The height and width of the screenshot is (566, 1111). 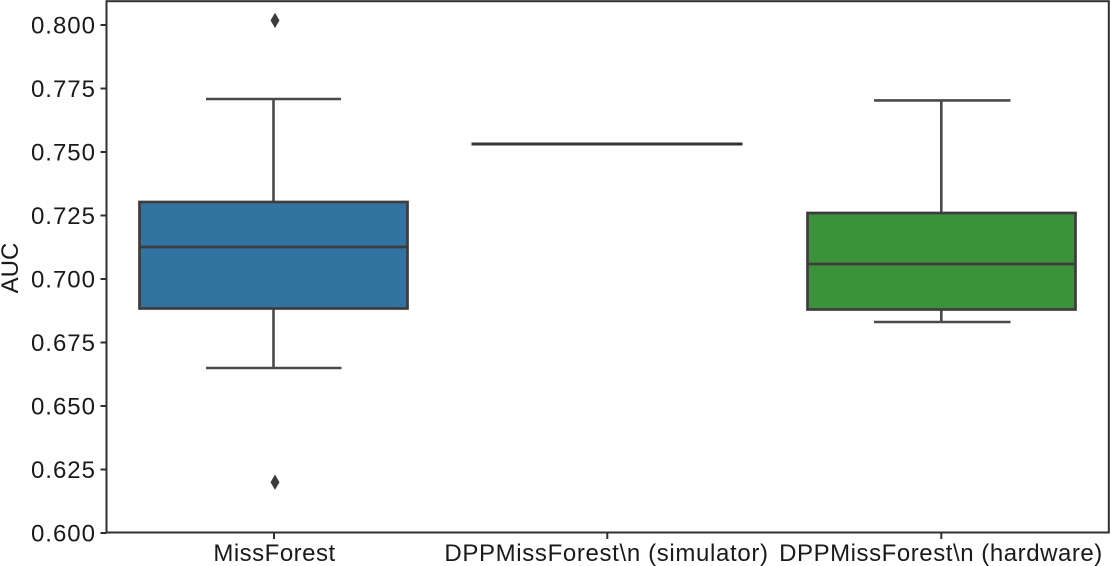 What do you see at coordinates (606, 553) in the screenshot?
I see `svg-text: DPPMissForest\n (simulator)` at bounding box center [606, 553].